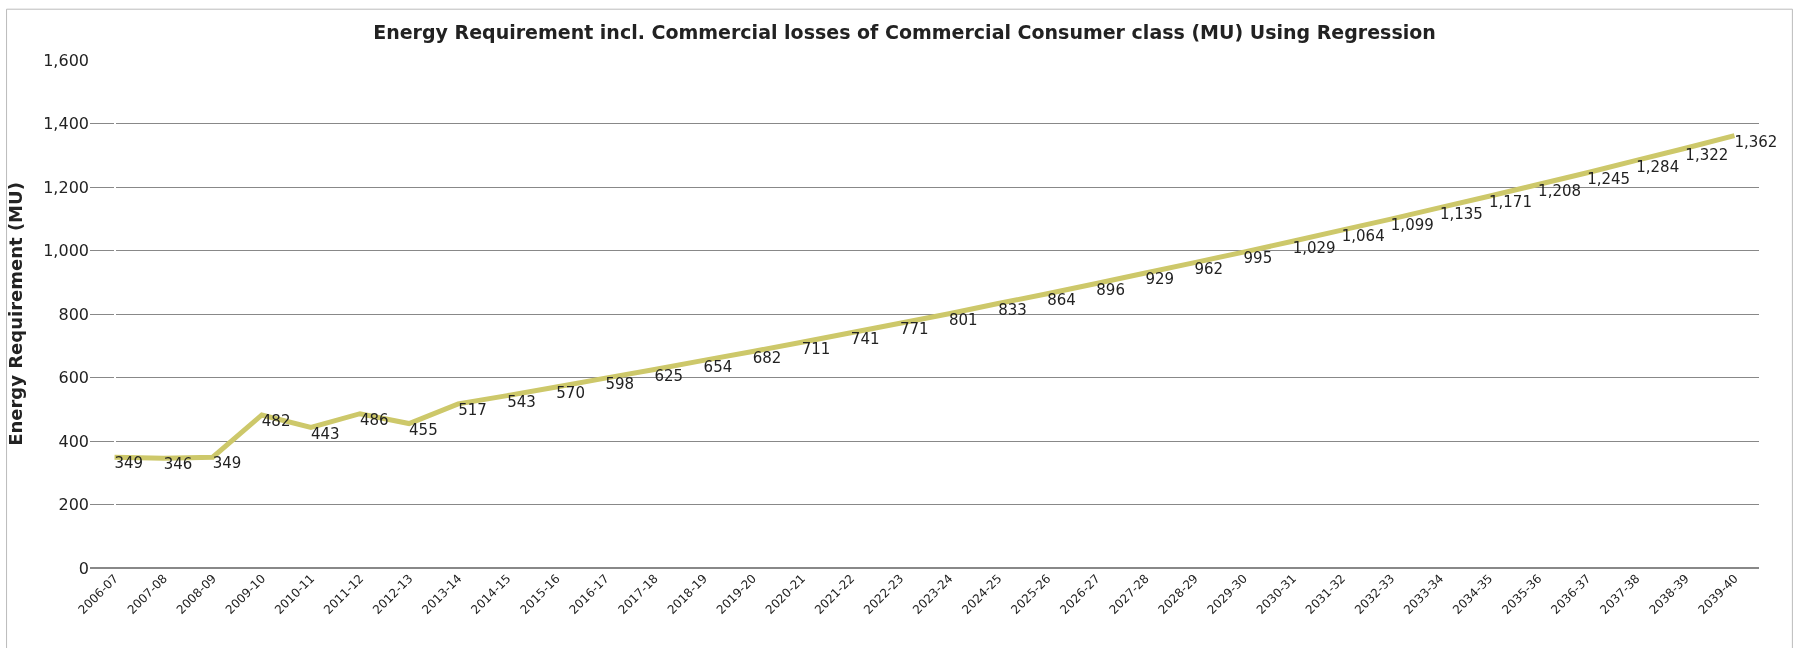 This screenshot has width=1809, height=648. I want to click on data-label: 896, so click(1110, 289).